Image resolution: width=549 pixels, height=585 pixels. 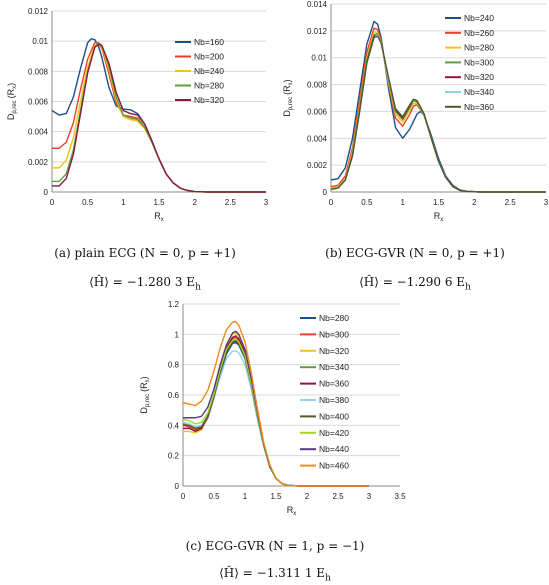 I want to click on x-tick-label-b: 3, so click(x=546, y=202).